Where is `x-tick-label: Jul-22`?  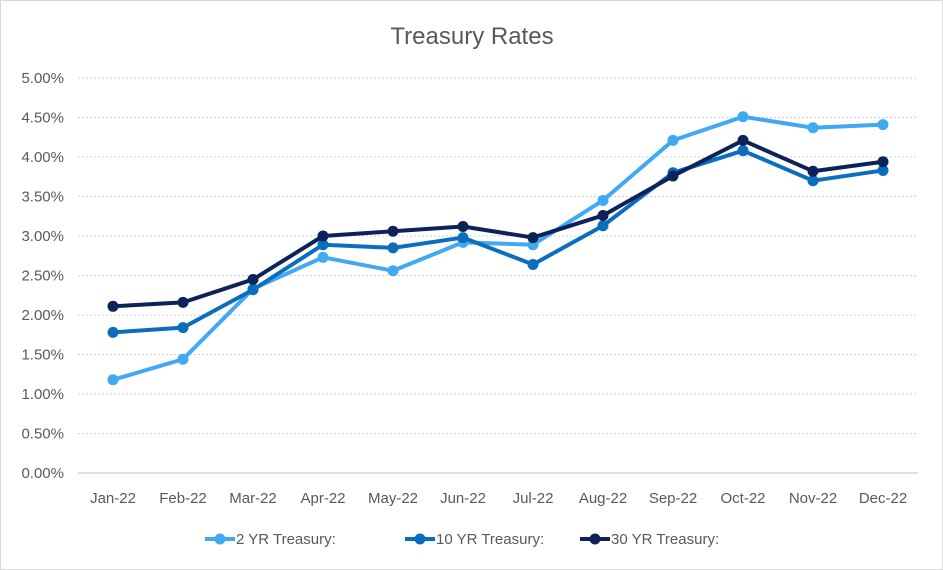 x-tick-label: Jul-22 is located at coordinates (533, 498).